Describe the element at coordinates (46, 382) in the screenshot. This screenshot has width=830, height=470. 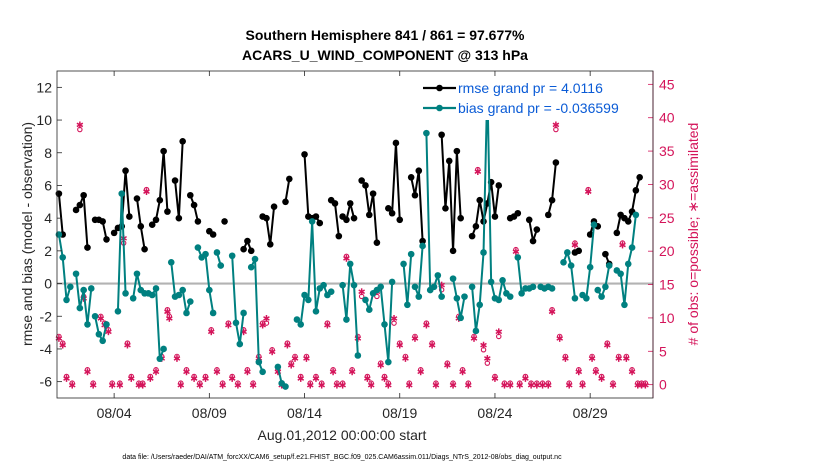
I see `y-left-tick-label: -6` at that location.